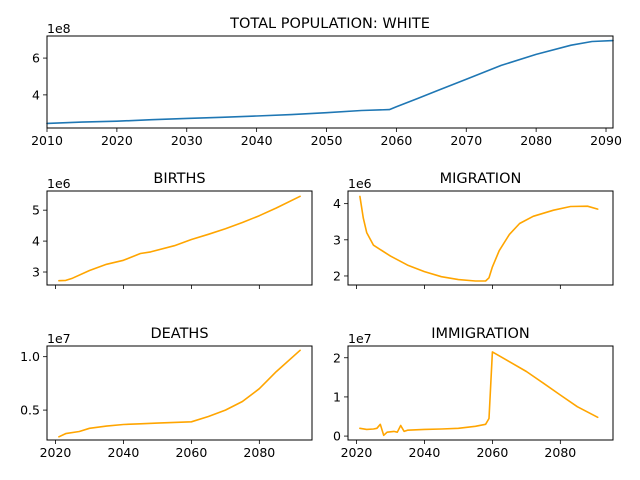  Describe the element at coordinates (36, 58) in the screenshot. I see `population-y-tick-label: 6` at that location.